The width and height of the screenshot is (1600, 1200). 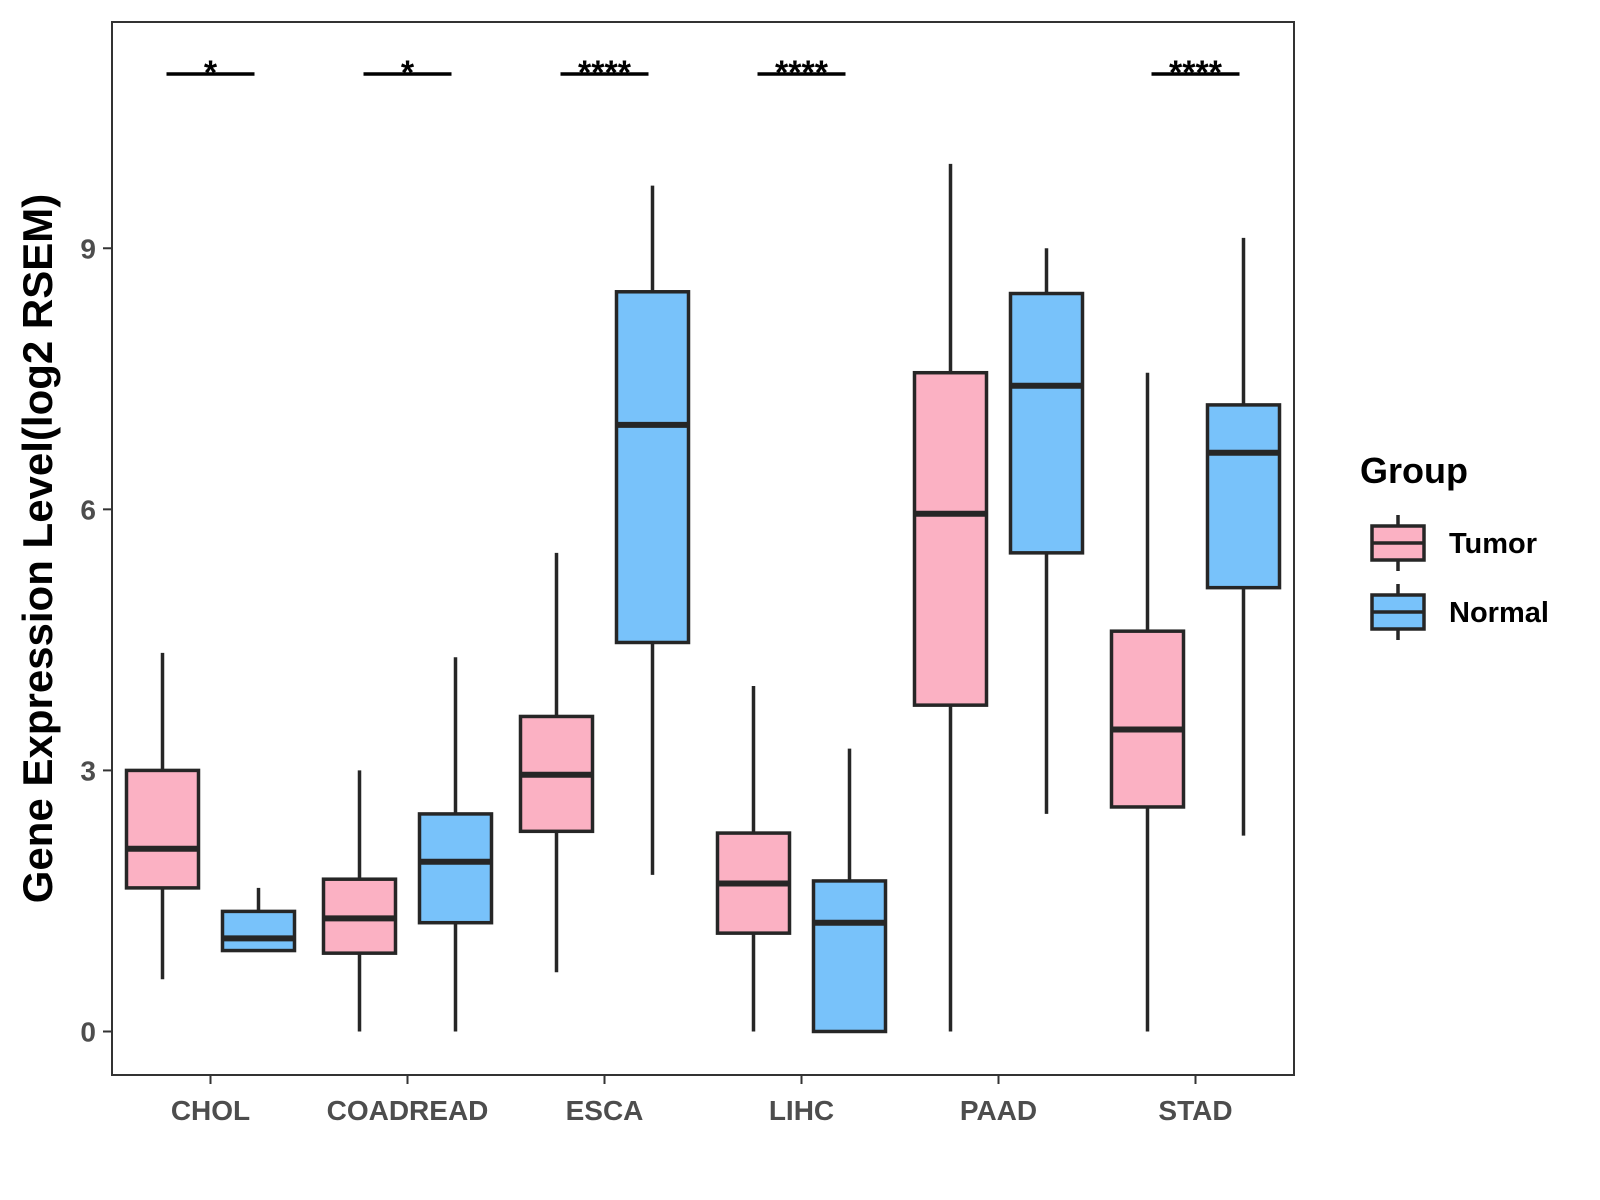 What do you see at coordinates (210, 1110) in the screenshot?
I see `x-tick-label-chol: CHOL` at bounding box center [210, 1110].